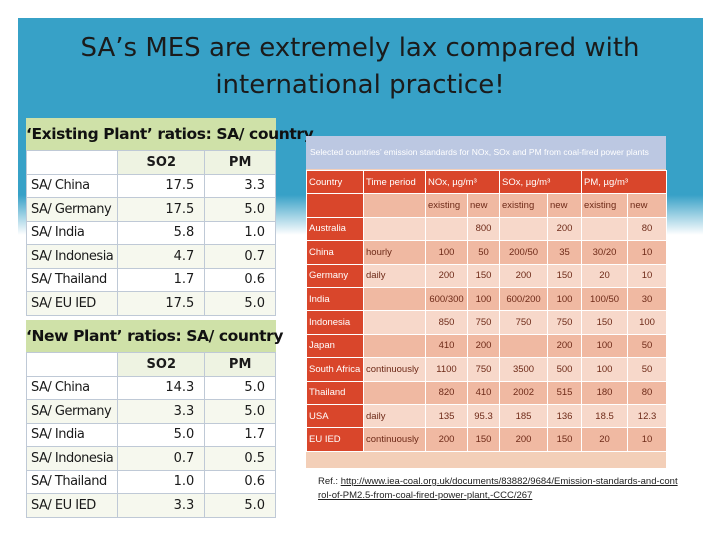  What do you see at coordinates (72, 303) in the screenshot?
I see `row-label: SA/ EU IED` at bounding box center [72, 303].